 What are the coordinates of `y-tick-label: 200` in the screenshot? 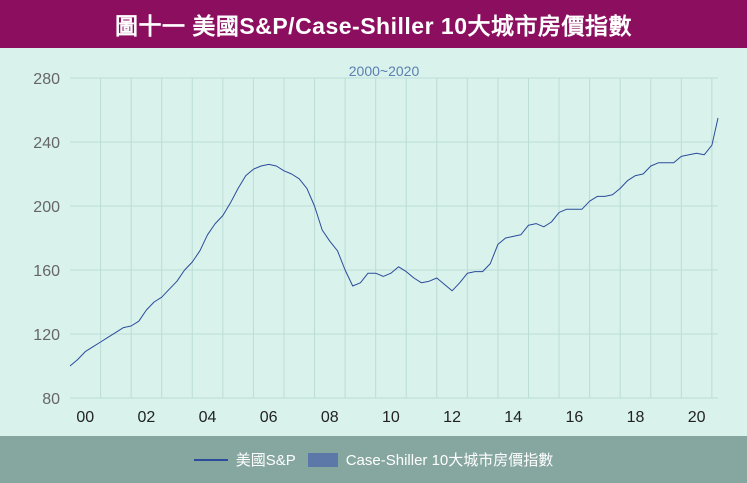 It's located at (46, 207).